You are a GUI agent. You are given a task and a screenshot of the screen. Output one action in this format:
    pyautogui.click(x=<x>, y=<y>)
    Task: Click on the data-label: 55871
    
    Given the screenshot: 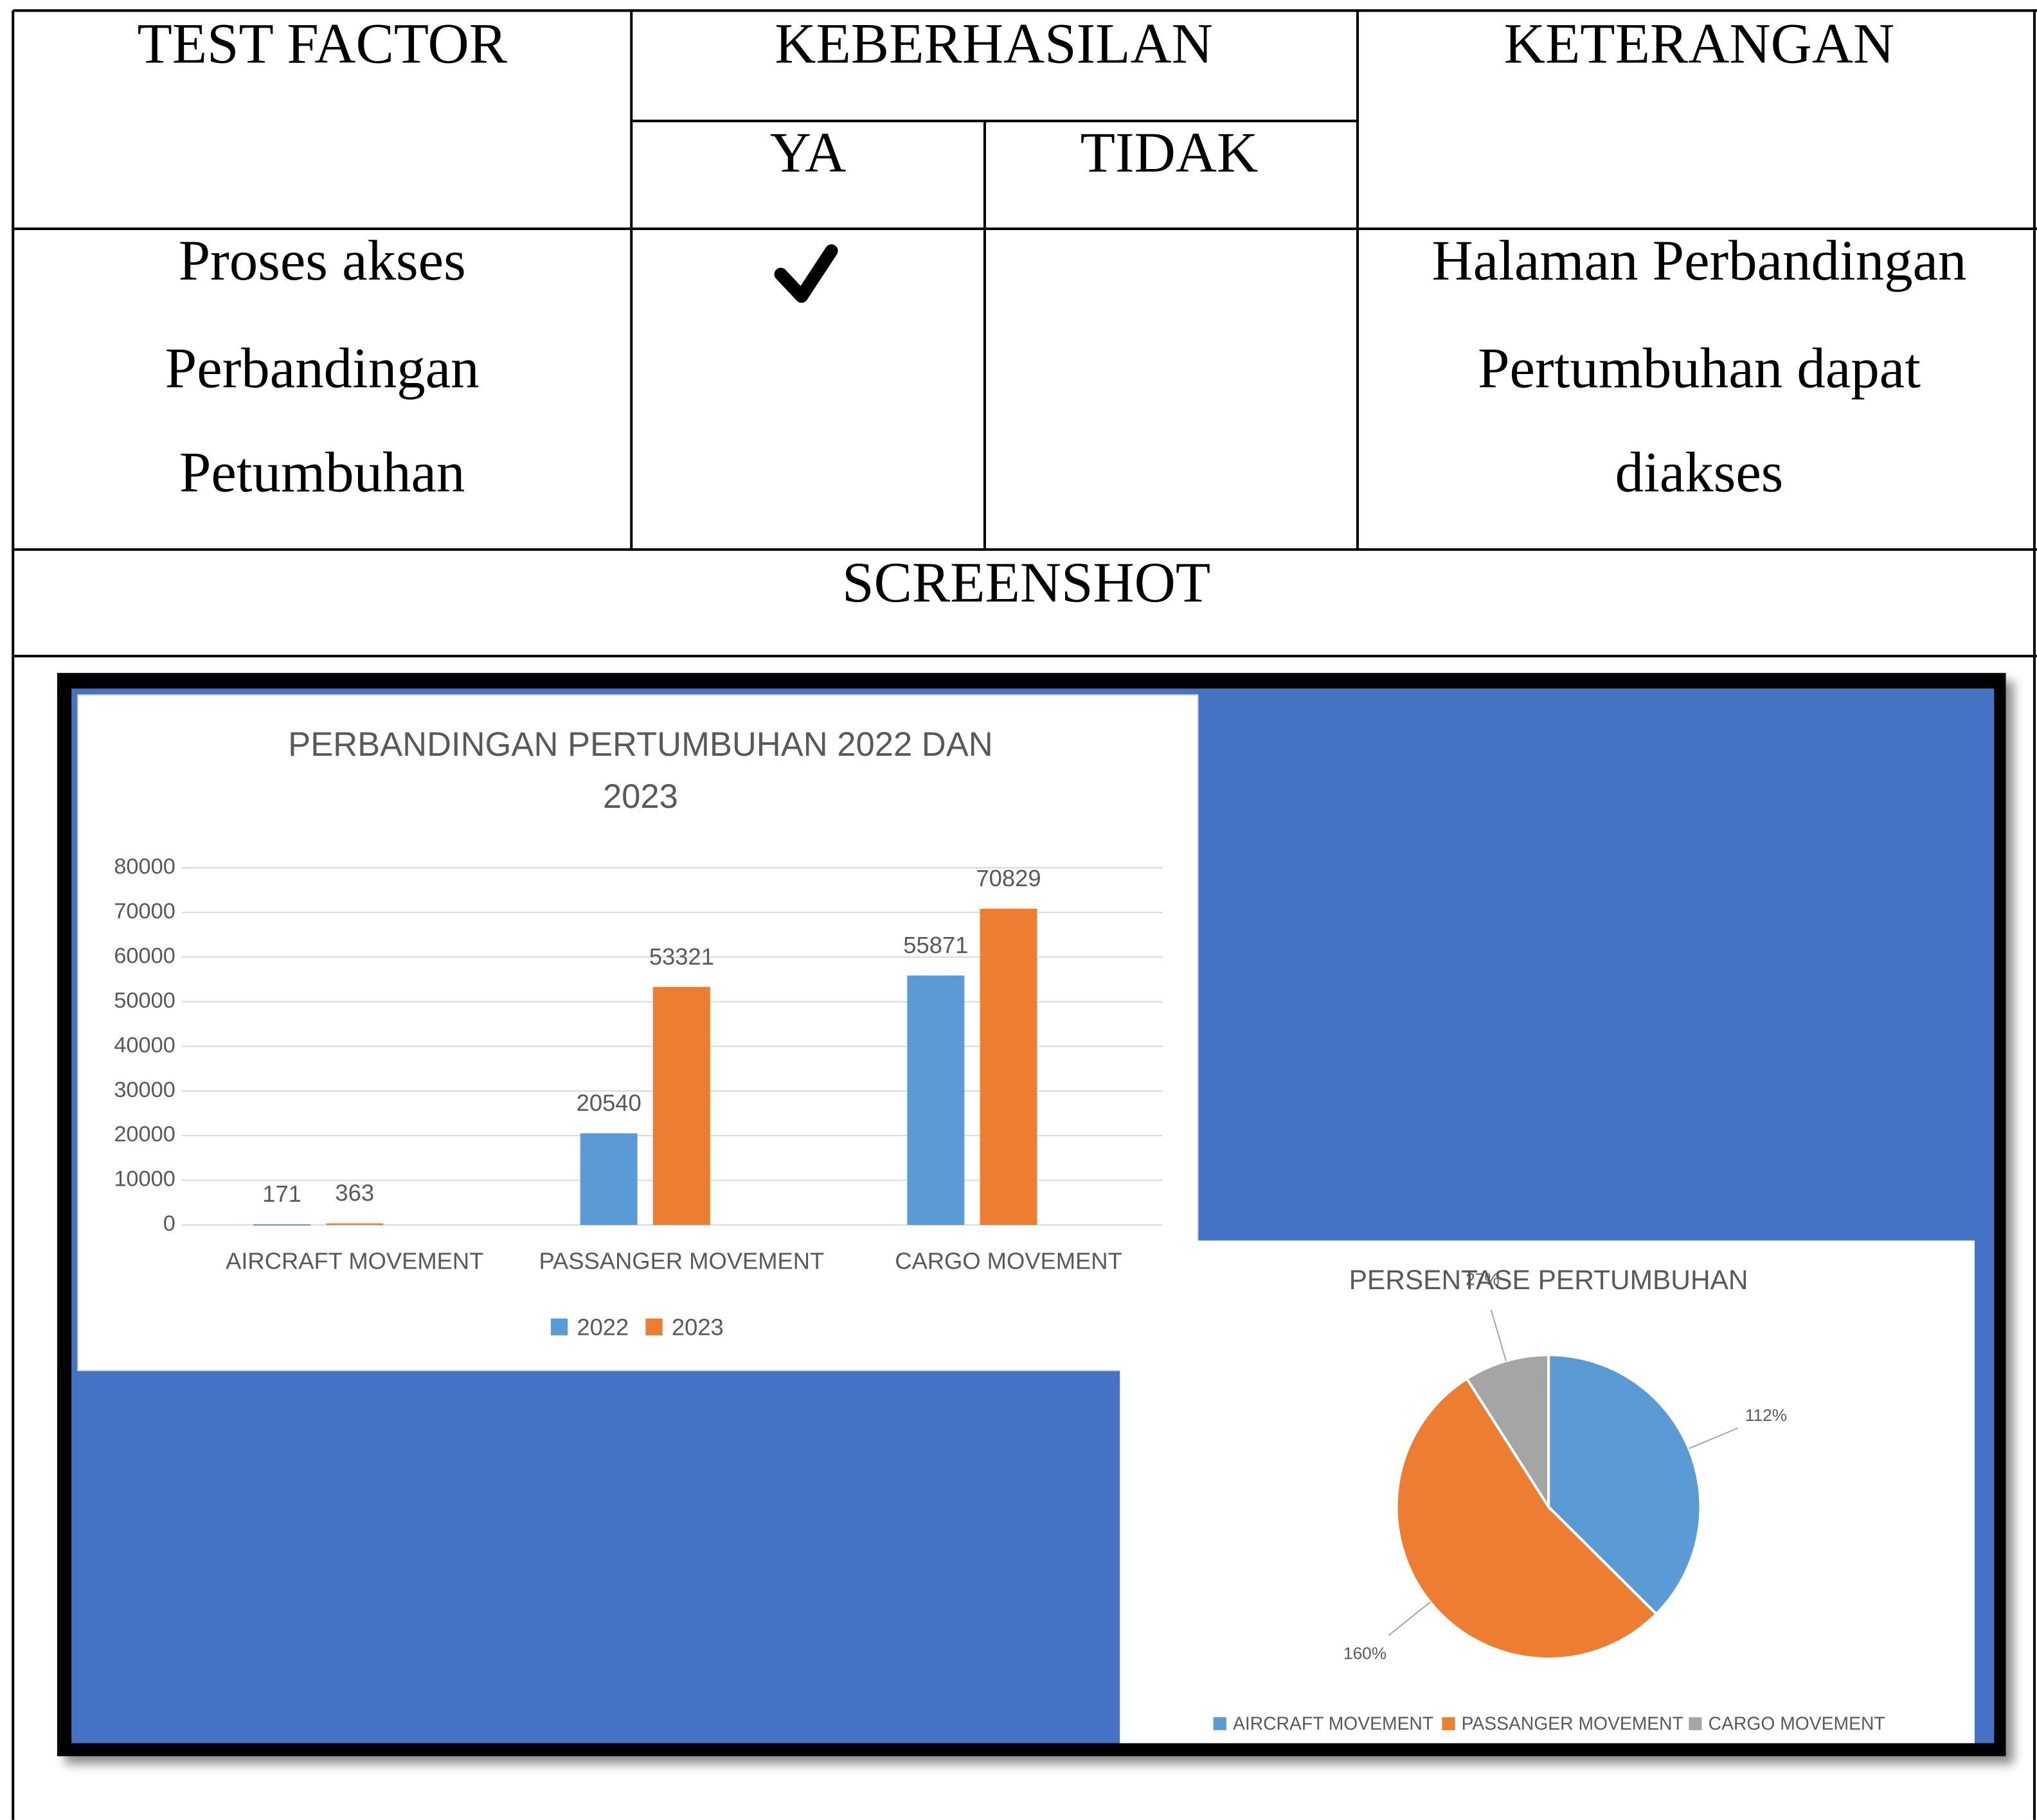 What is the action you would take?
    pyautogui.click(x=935, y=945)
    